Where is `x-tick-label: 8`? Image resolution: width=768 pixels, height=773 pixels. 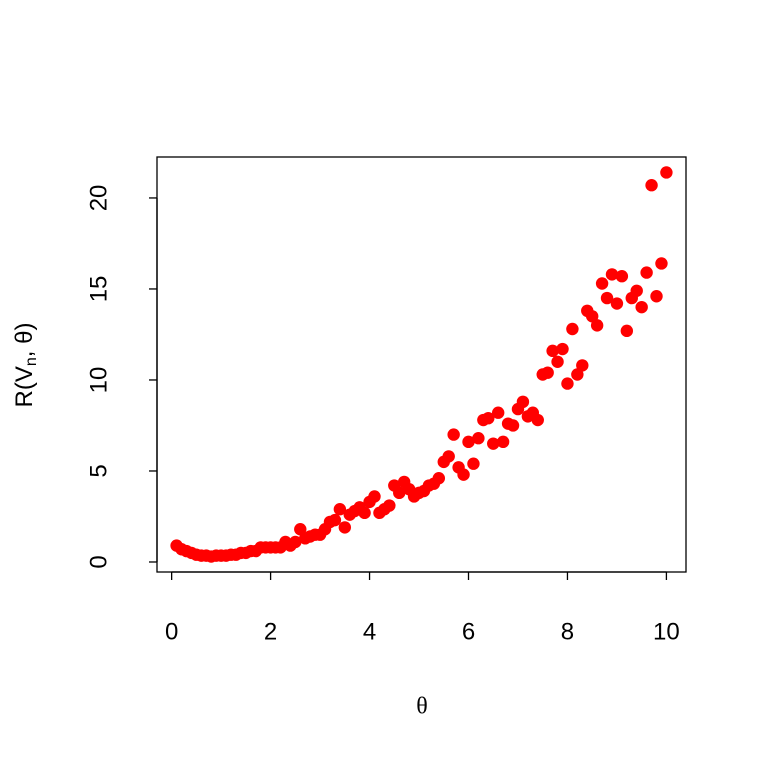
x-tick-label: 8 is located at coordinates (567, 631).